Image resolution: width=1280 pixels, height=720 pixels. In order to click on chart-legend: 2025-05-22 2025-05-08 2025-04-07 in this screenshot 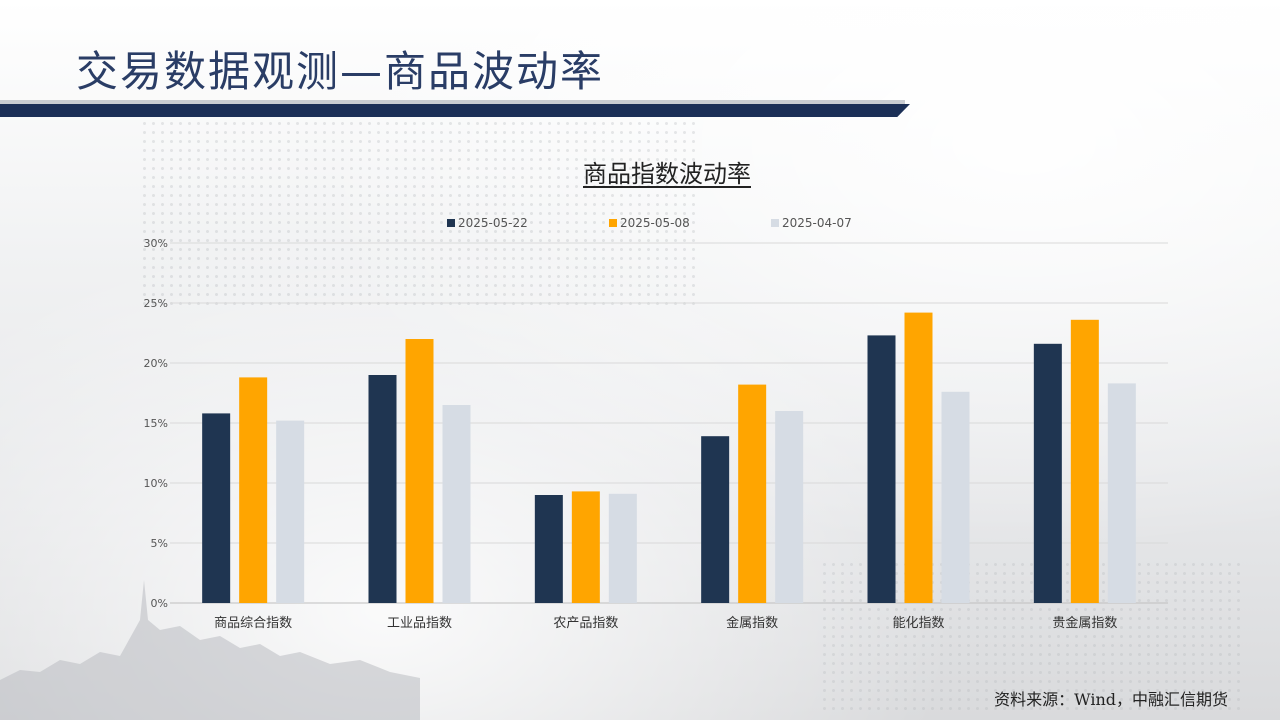, I will do `click(640, 224)`.